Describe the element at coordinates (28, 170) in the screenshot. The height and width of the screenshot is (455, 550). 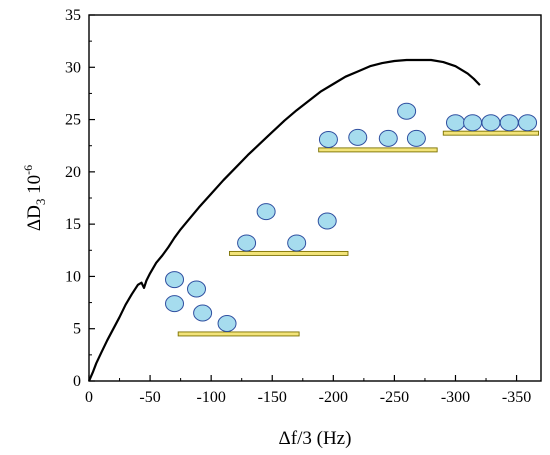
I see `y-axis-title-exponent: -6` at that location.